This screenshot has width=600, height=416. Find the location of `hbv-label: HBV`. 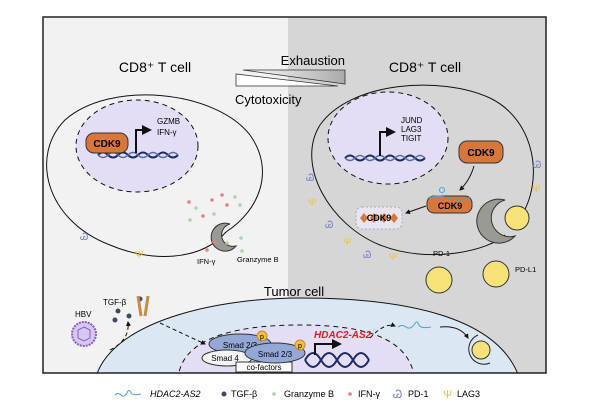

hbv-label: HBV is located at coordinates (83, 314).